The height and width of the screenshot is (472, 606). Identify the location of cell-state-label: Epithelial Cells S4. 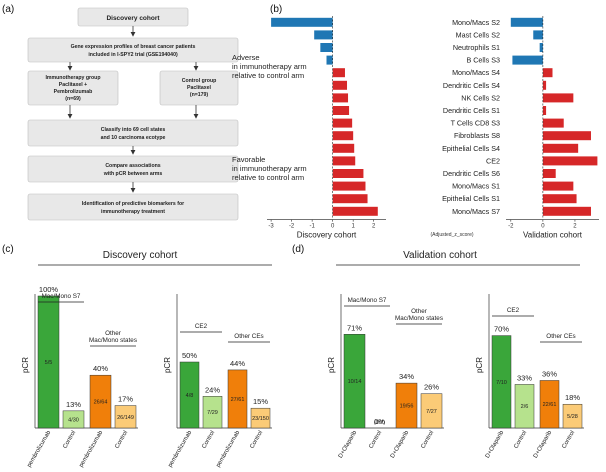
(471, 148).